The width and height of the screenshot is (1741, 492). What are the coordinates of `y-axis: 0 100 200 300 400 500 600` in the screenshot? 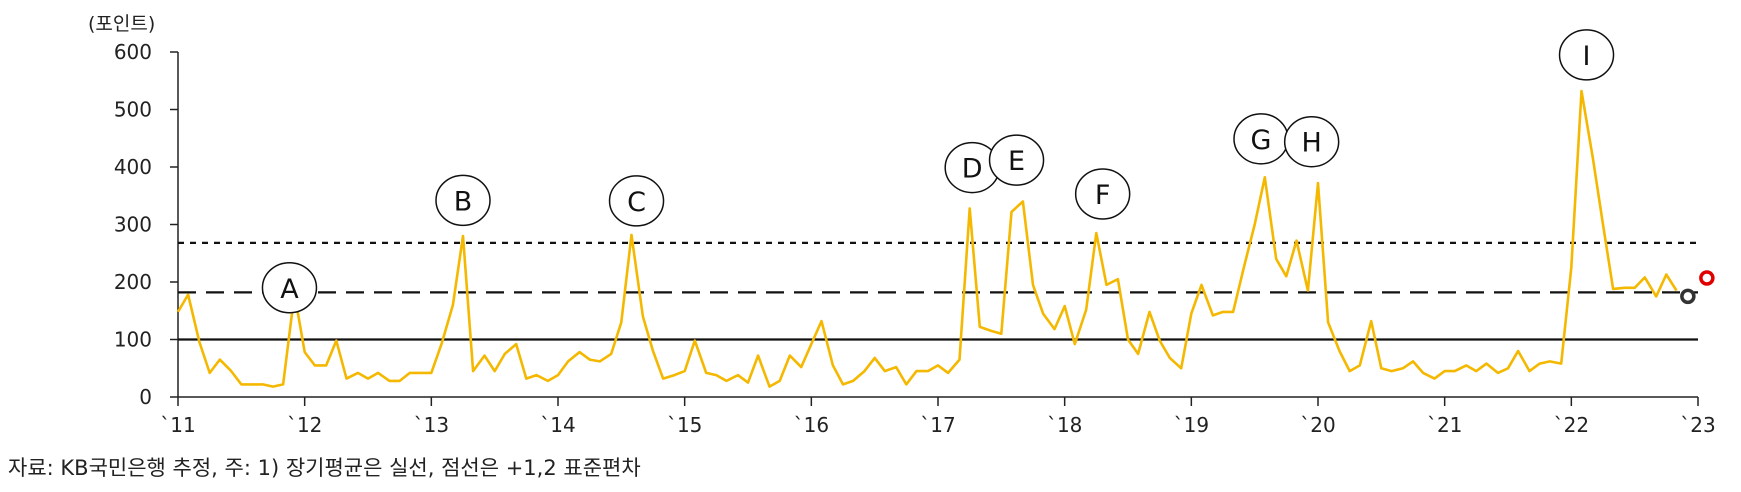 It's located at (146, 224).